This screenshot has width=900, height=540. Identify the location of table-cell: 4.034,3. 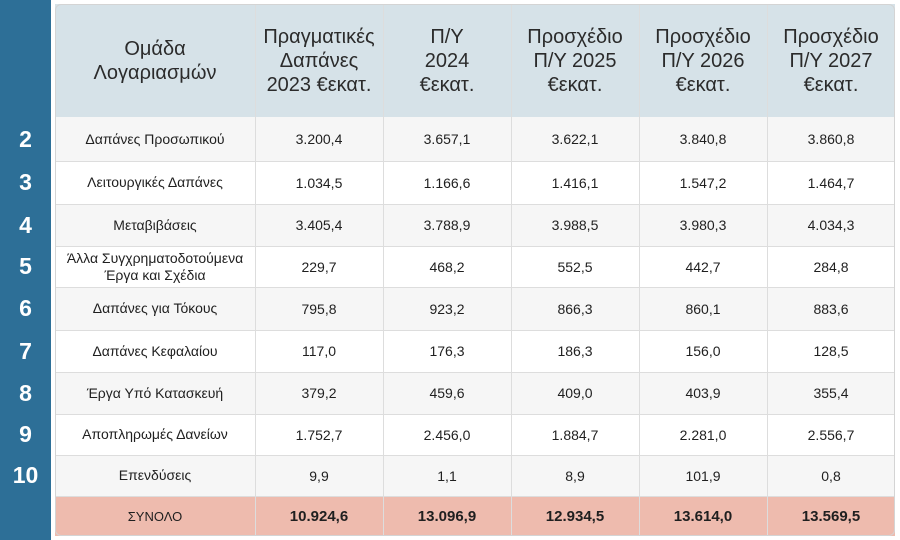
(831, 225).